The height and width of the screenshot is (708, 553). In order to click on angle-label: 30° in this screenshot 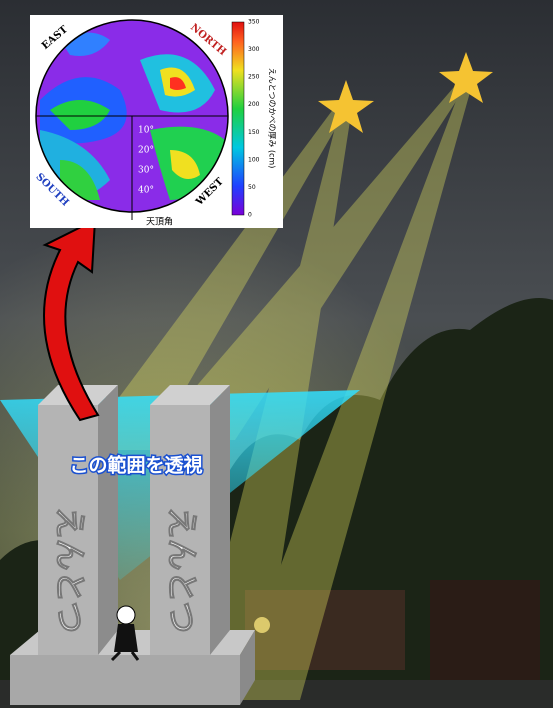, I will do `click(146, 171)`.